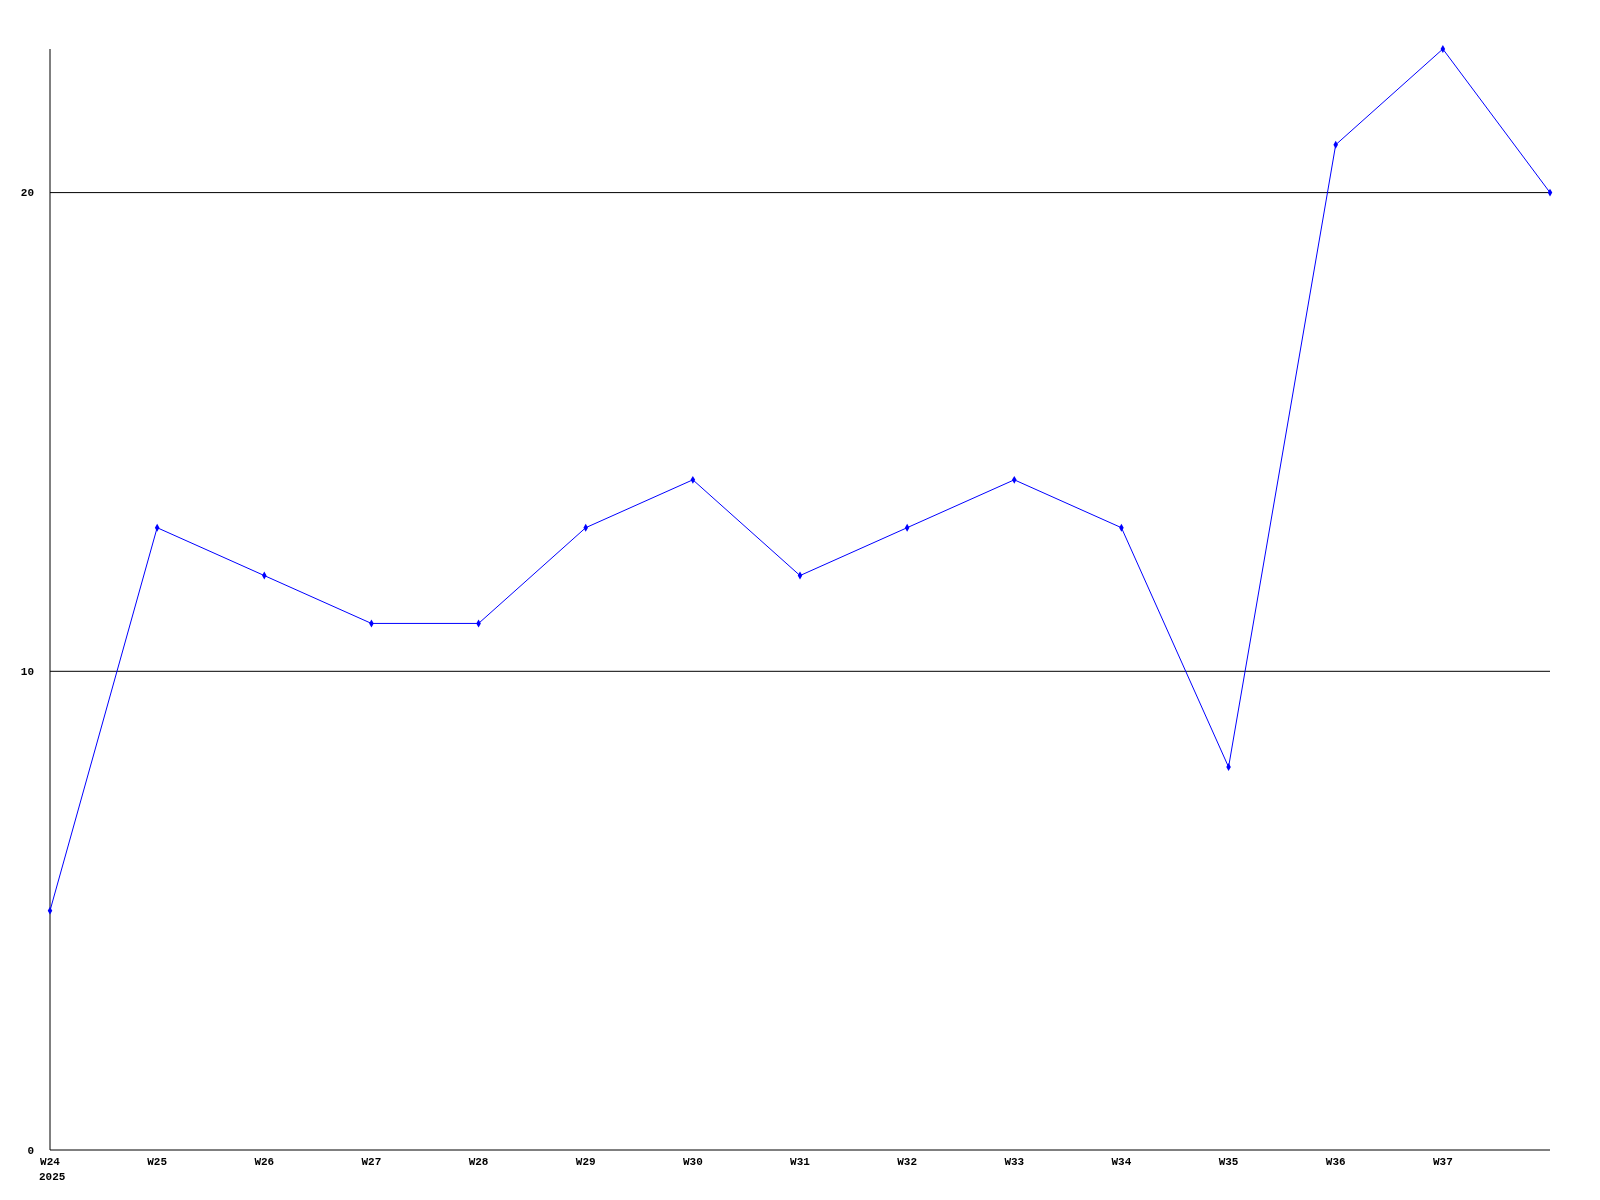 The width and height of the screenshot is (1600, 1200). Describe the element at coordinates (30, 1150) in the screenshot. I see `y-tick-label: 0` at that location.